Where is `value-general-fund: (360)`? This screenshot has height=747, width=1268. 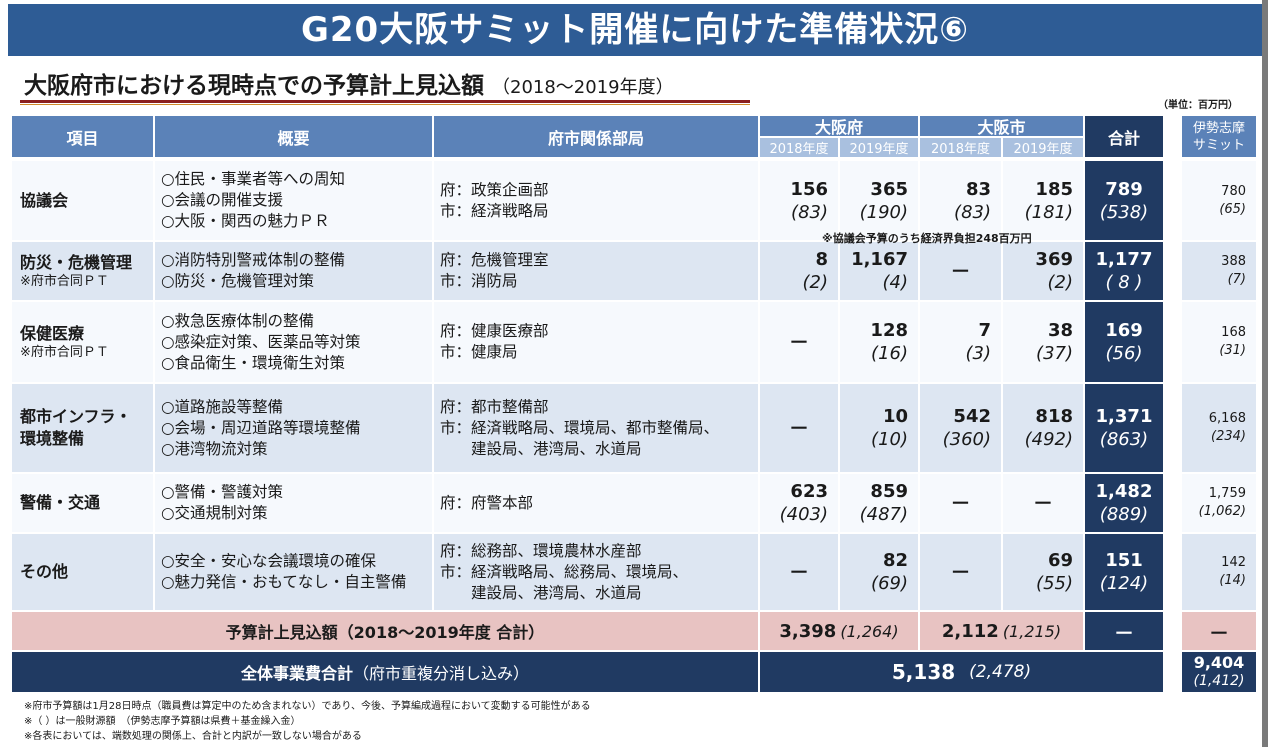
value-general-fund: (360) is located at coordinates (966, 439).